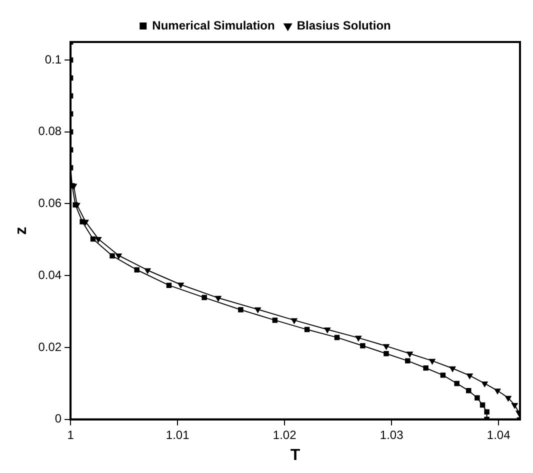 The width and height of the screenshot is (533, 473). I want to click on x-tick-label: 1.03, so click(392, 435).